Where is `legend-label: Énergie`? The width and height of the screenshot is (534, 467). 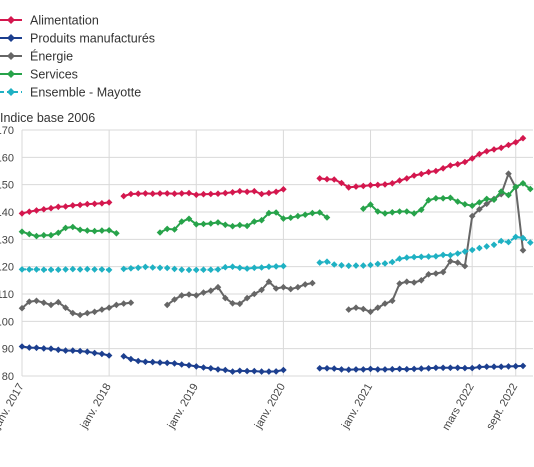 legend-label: Énergie is located at coordinates (51, 56).